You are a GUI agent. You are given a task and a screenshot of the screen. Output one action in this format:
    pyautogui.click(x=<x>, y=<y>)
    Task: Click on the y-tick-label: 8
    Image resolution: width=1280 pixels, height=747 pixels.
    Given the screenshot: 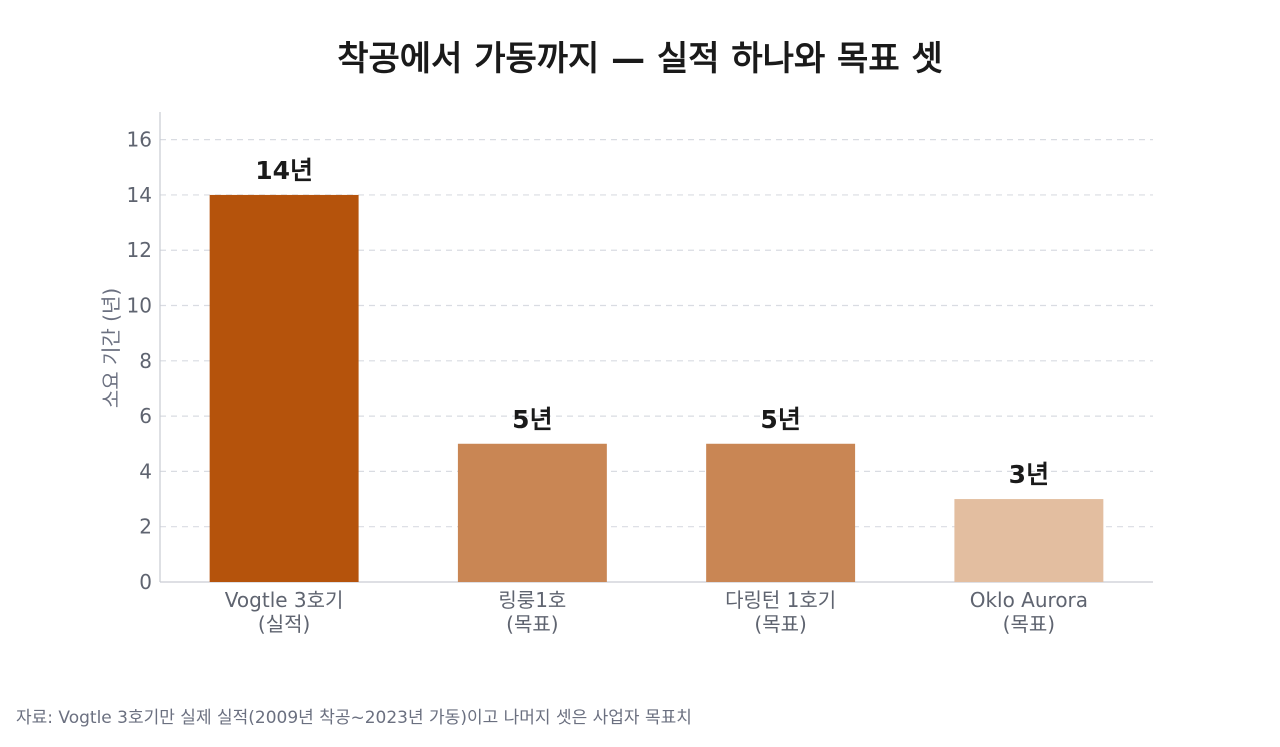 What is the action you would take?
    pyautogui.click(x=145, y=361)
    